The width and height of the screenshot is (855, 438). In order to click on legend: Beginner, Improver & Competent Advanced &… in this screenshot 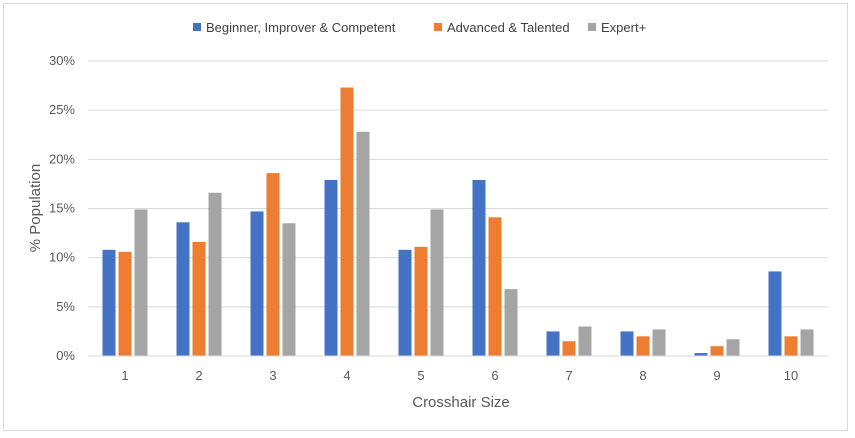, I will do `click(419, 27)`.